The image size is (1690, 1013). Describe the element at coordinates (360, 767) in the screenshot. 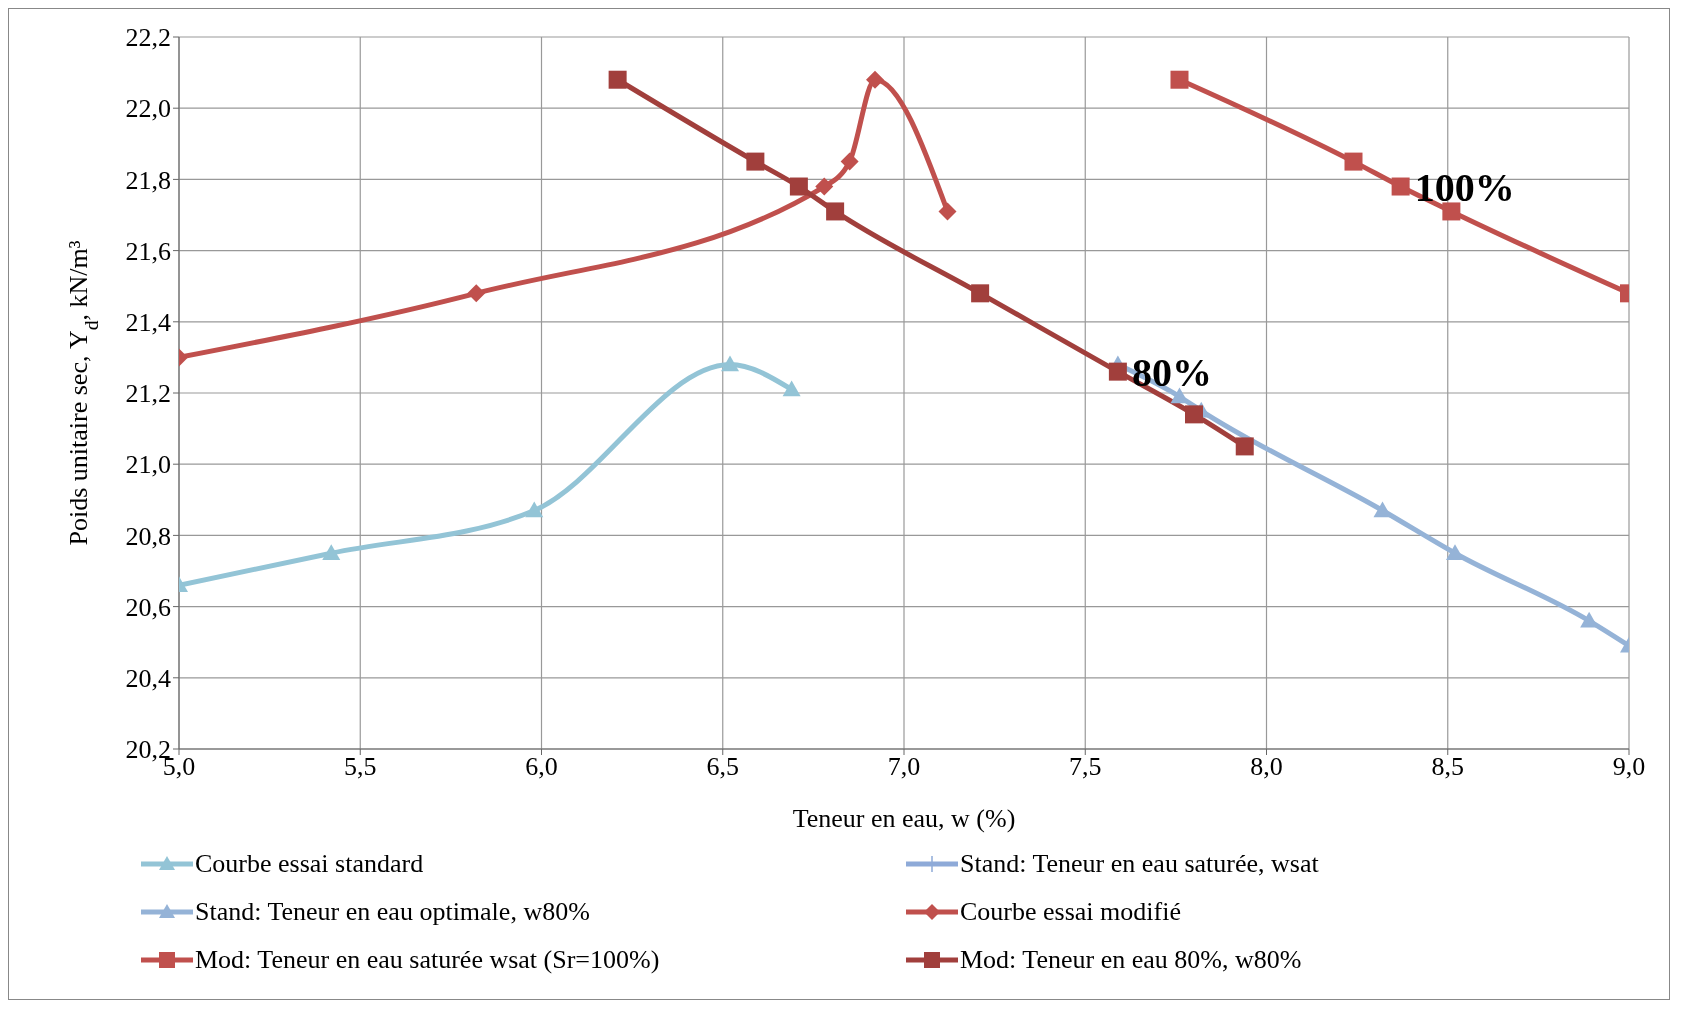

I see `x-tick-label: 5,5` at that location.